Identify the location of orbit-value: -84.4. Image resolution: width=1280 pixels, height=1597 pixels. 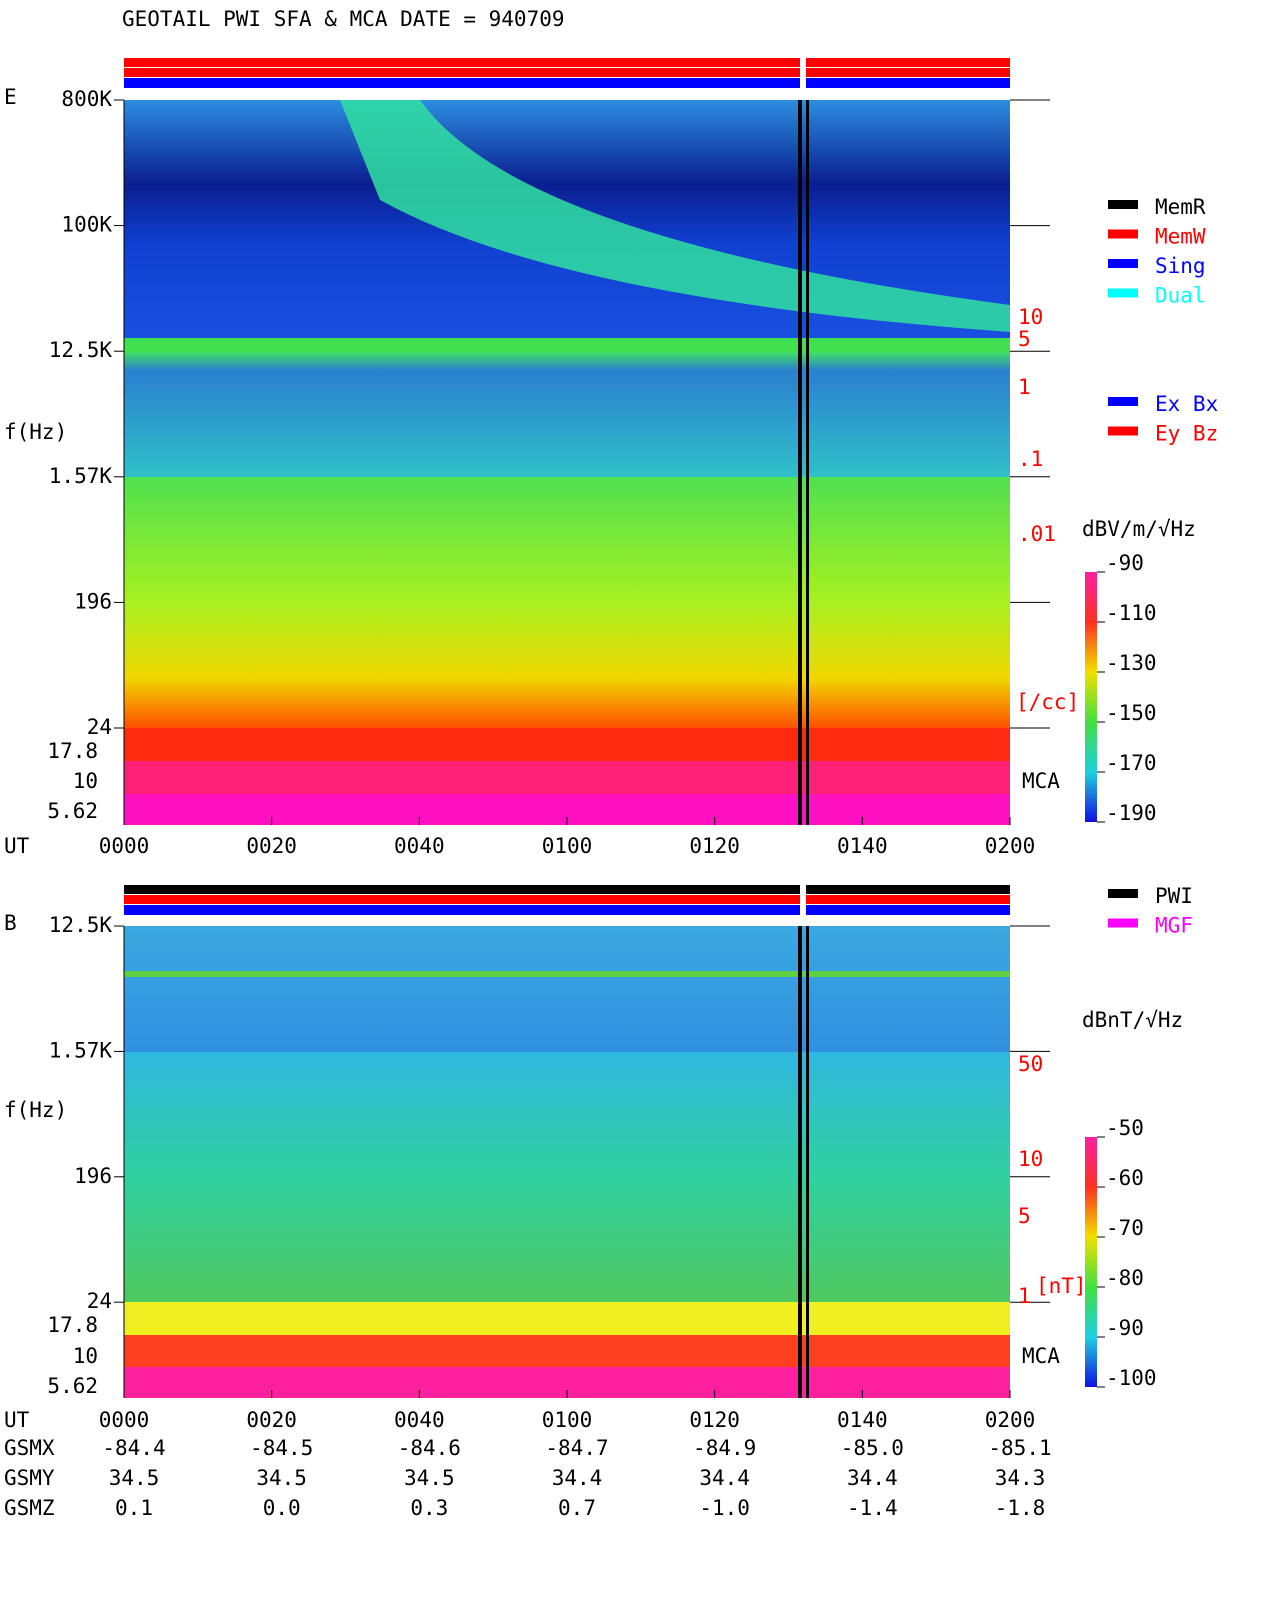
(133, 1448).